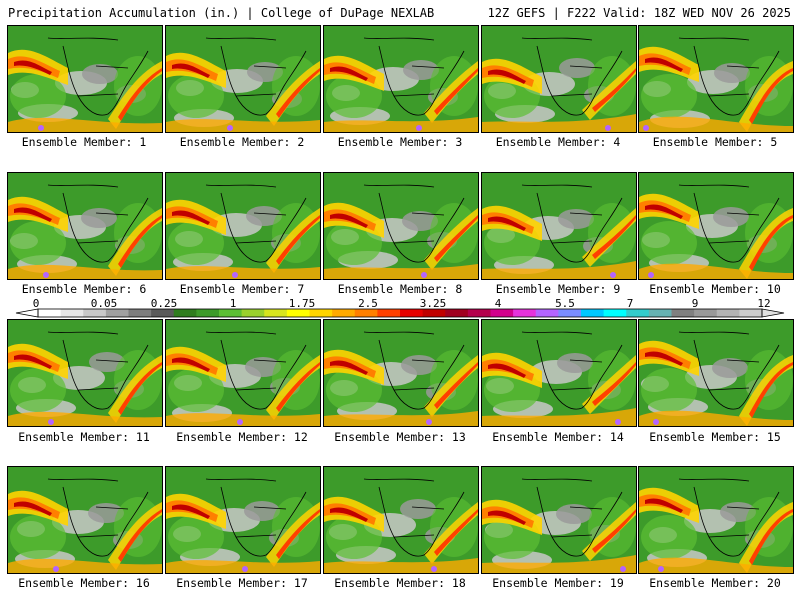 The height and width of the screenshot is (600, 800). I want to click on colorbar-tick-label: 2.5, so click(368, 303).